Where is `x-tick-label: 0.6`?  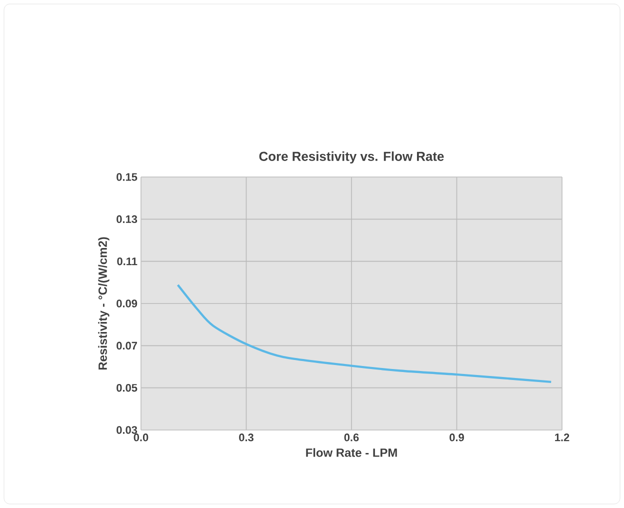 x-tick-label: 0.6 is located at coordinates (351, 438).